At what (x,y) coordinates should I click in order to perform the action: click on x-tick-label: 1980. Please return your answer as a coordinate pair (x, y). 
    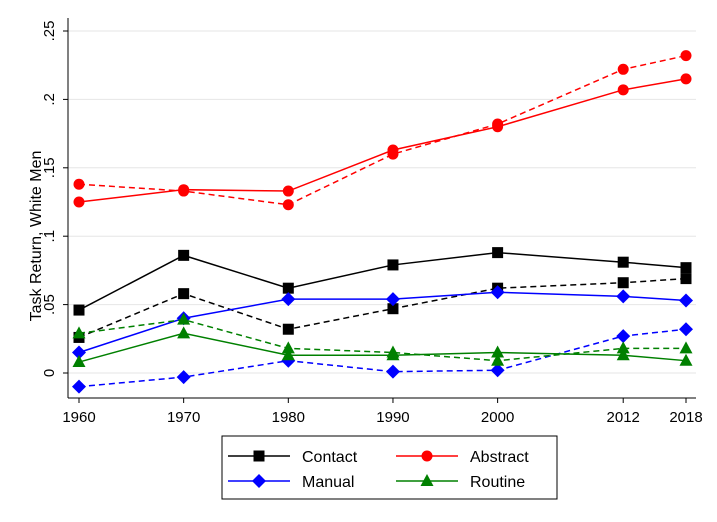
    Looking at the image, I should click on (288, 417).